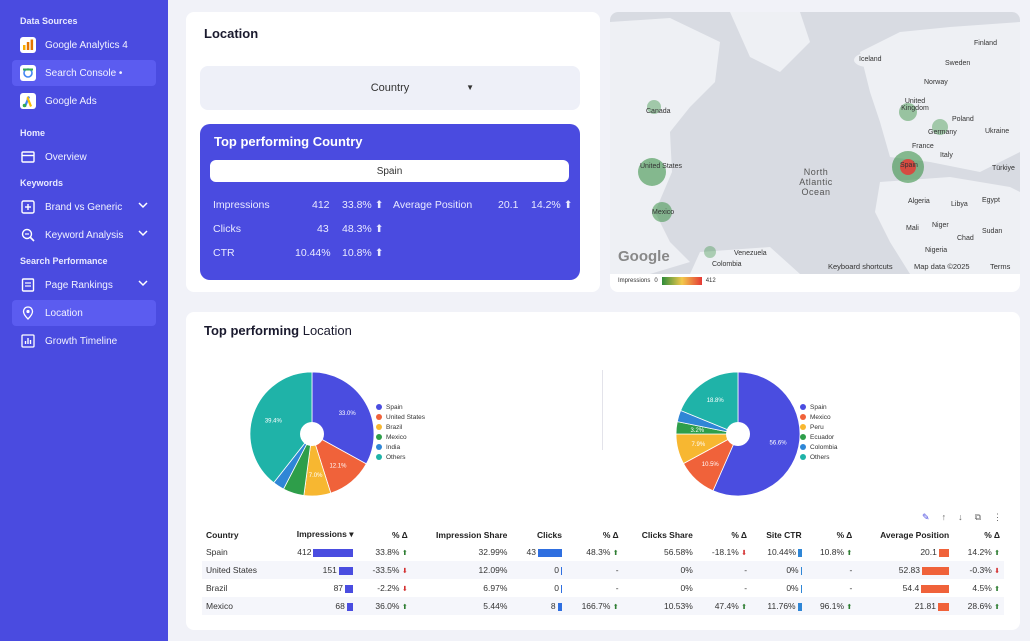 The height and width of the screenshot is (641, 1030). Describe the element at coordinates (84, 313) in the screenshot. I see `sidebar-item-location: Location` at that location.